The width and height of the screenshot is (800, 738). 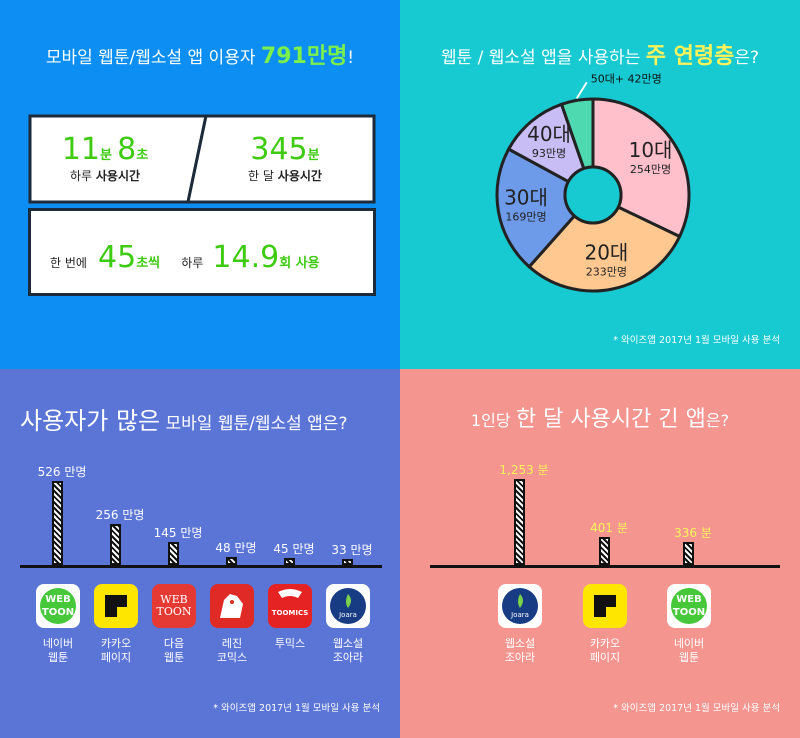 I want to click on daily-label: 하루, so click(x=81, y=176).